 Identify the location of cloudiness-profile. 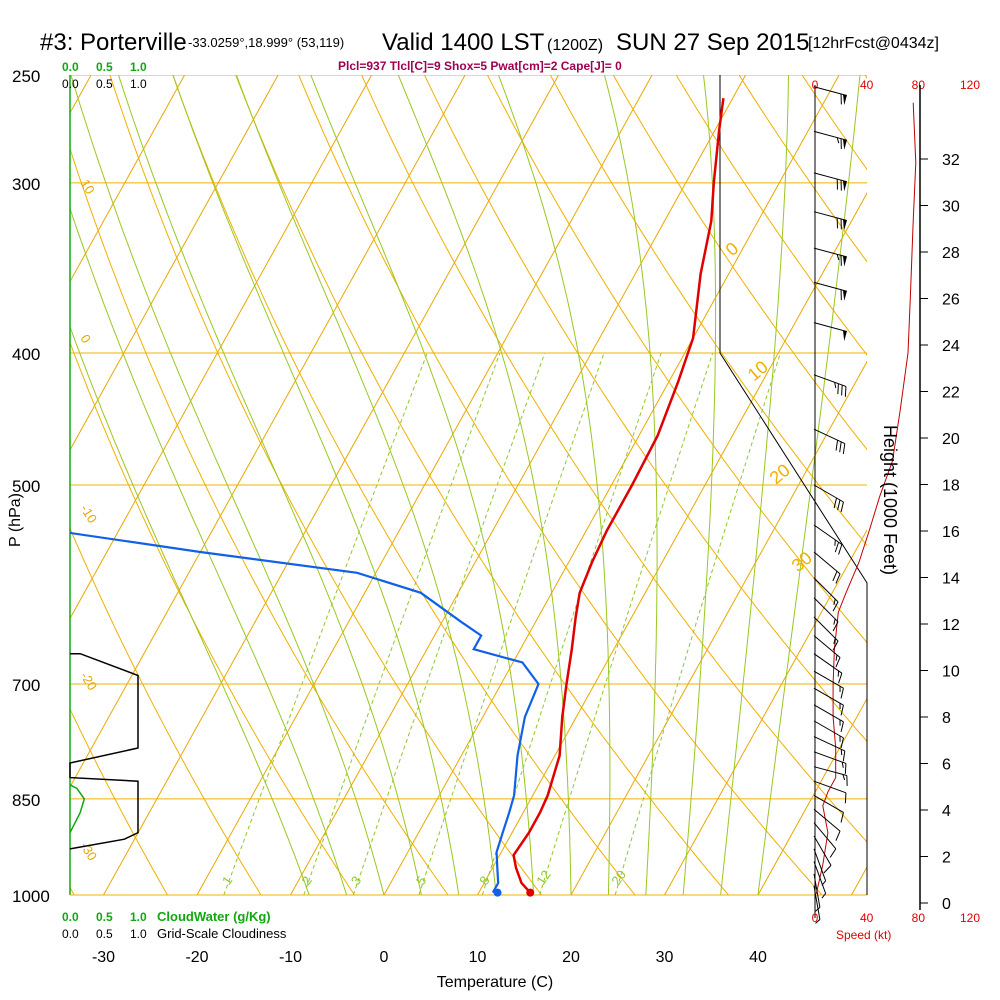
(104, 751).